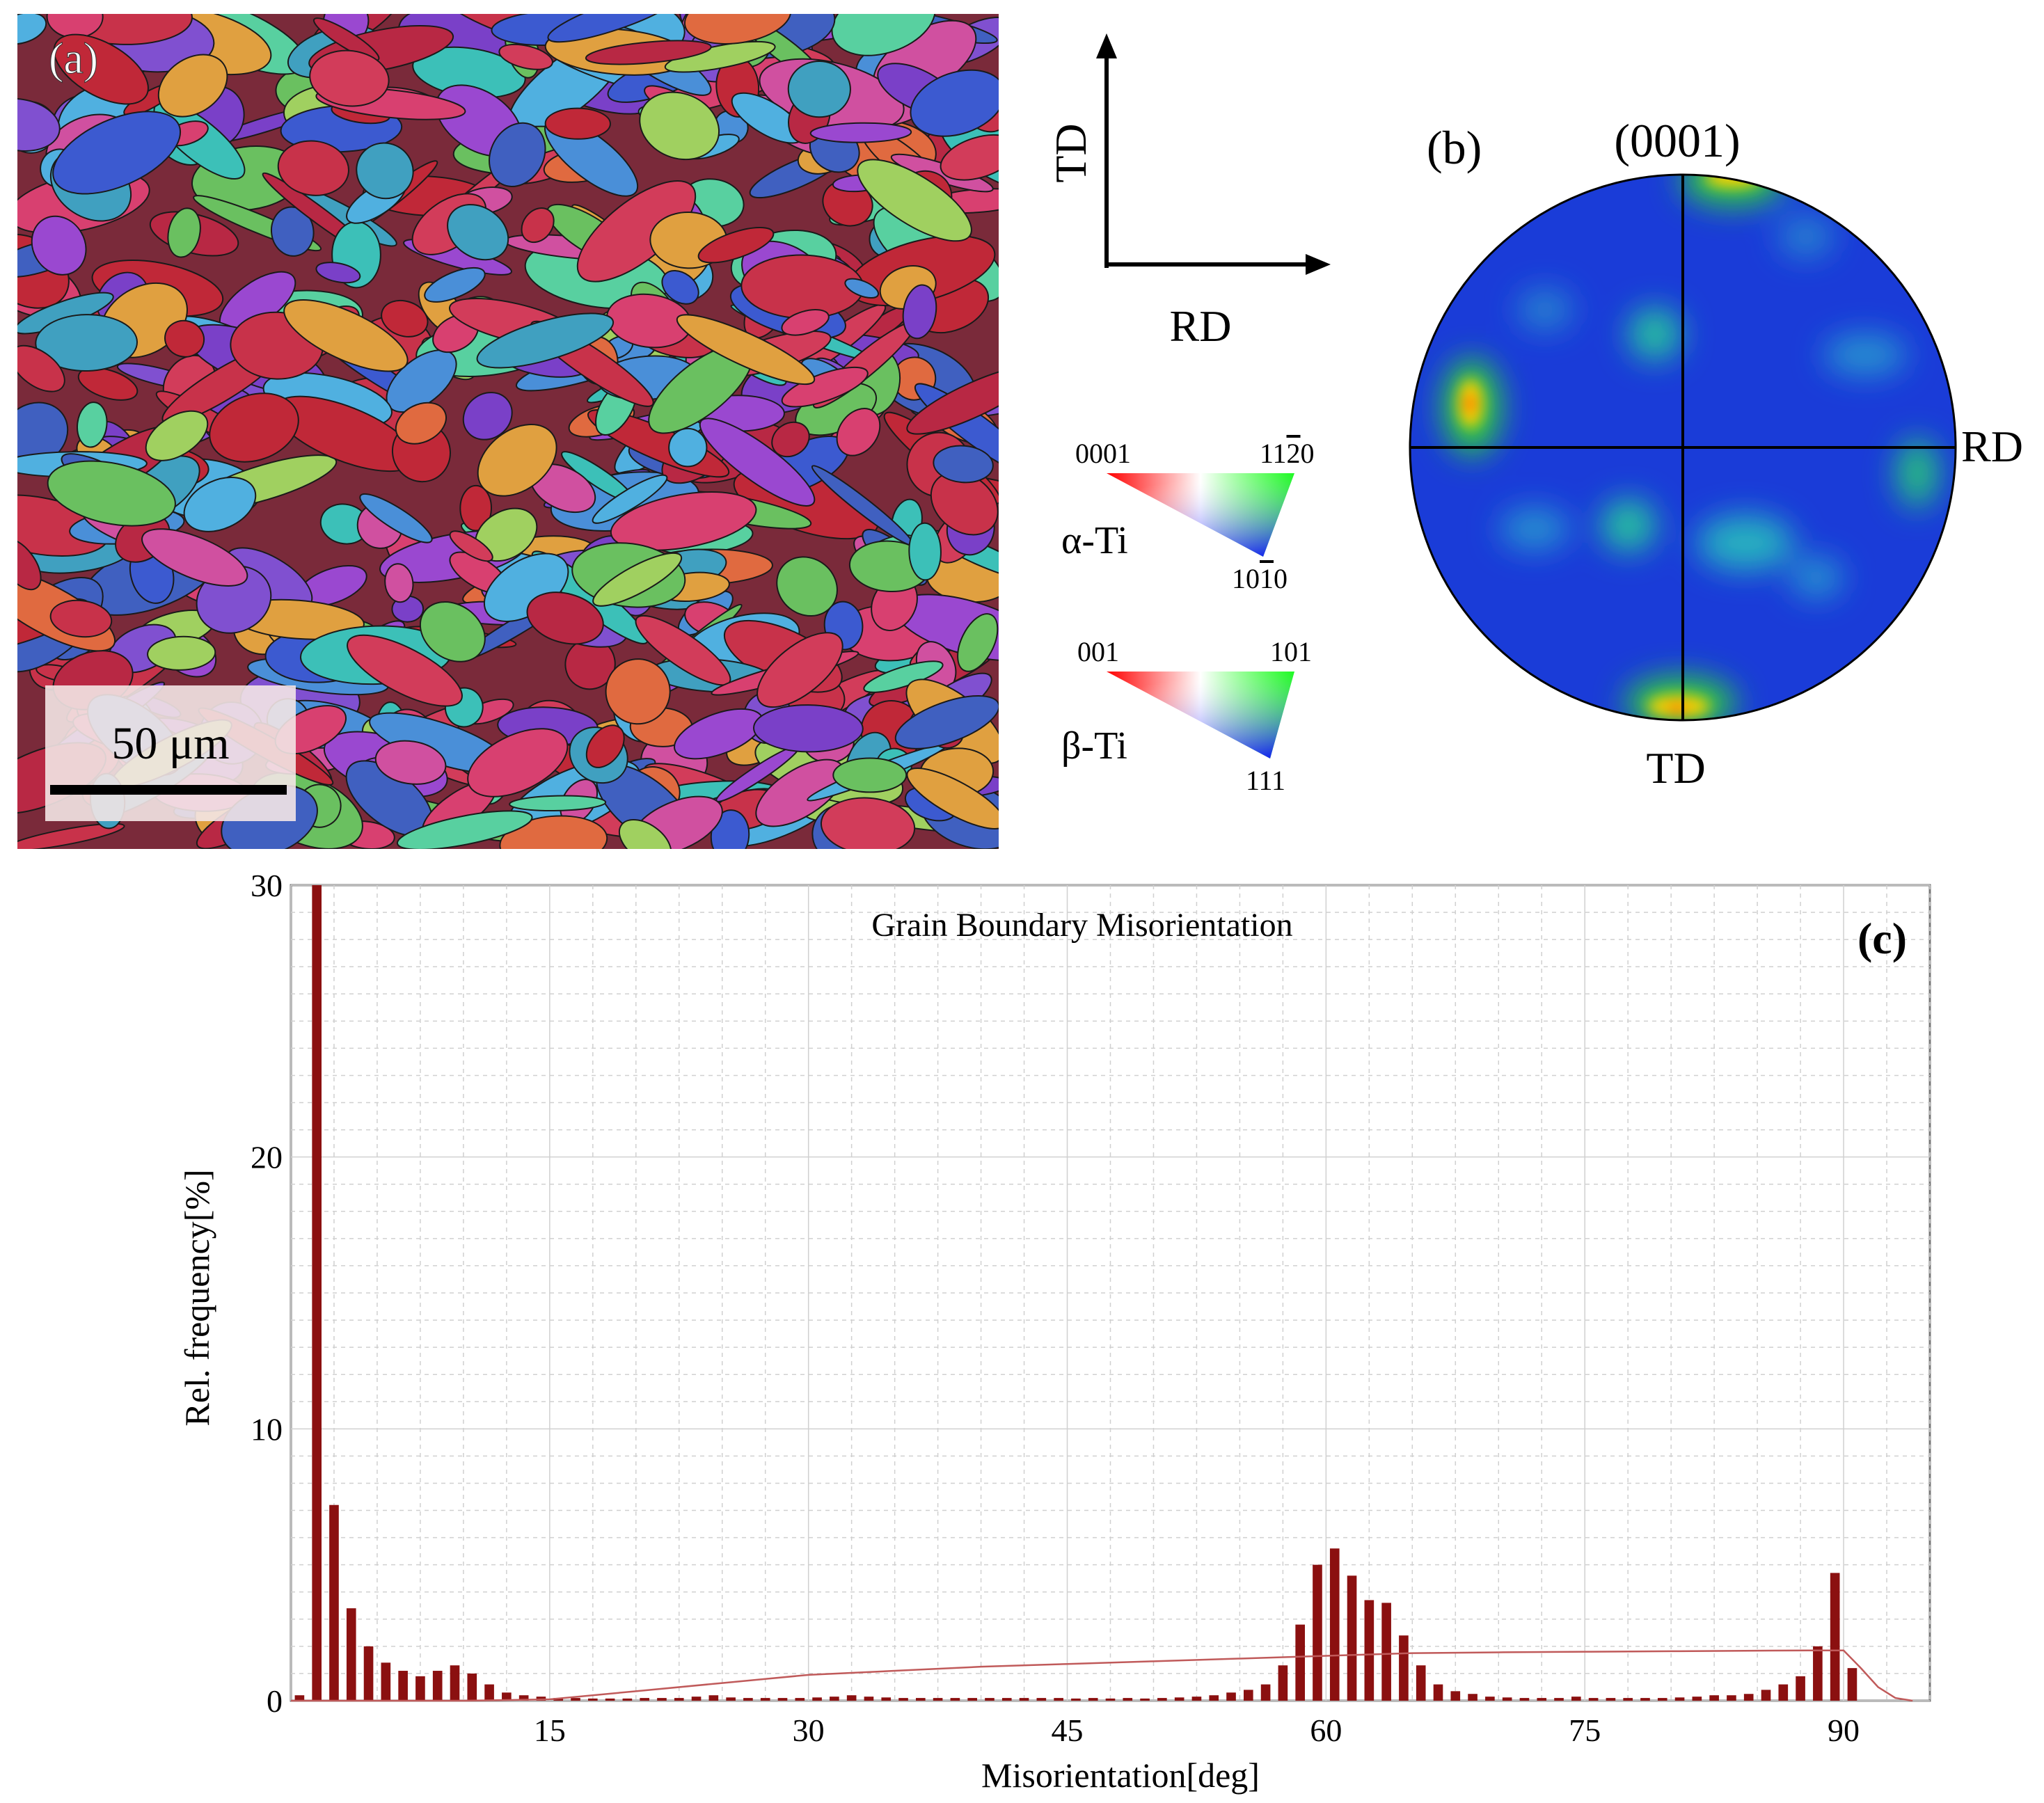 Image resolution: width=2044 pixels, height=1803 pixels. What do you see at coordinates (1188, 516) in the screenshot?
I see `alpha-ti-ipf-legend: 0001 1120 1010 α-Ti` at bounding box center [1188, 516].